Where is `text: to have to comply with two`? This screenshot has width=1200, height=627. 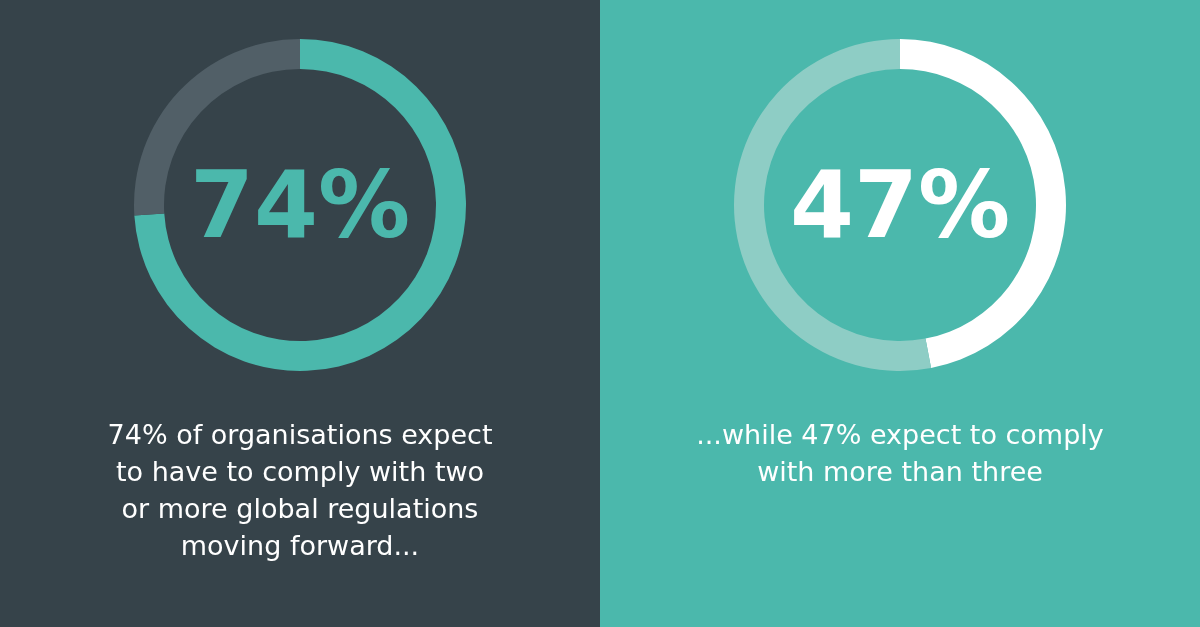 text: to have to comply with two is located at coordinates (300, 471).